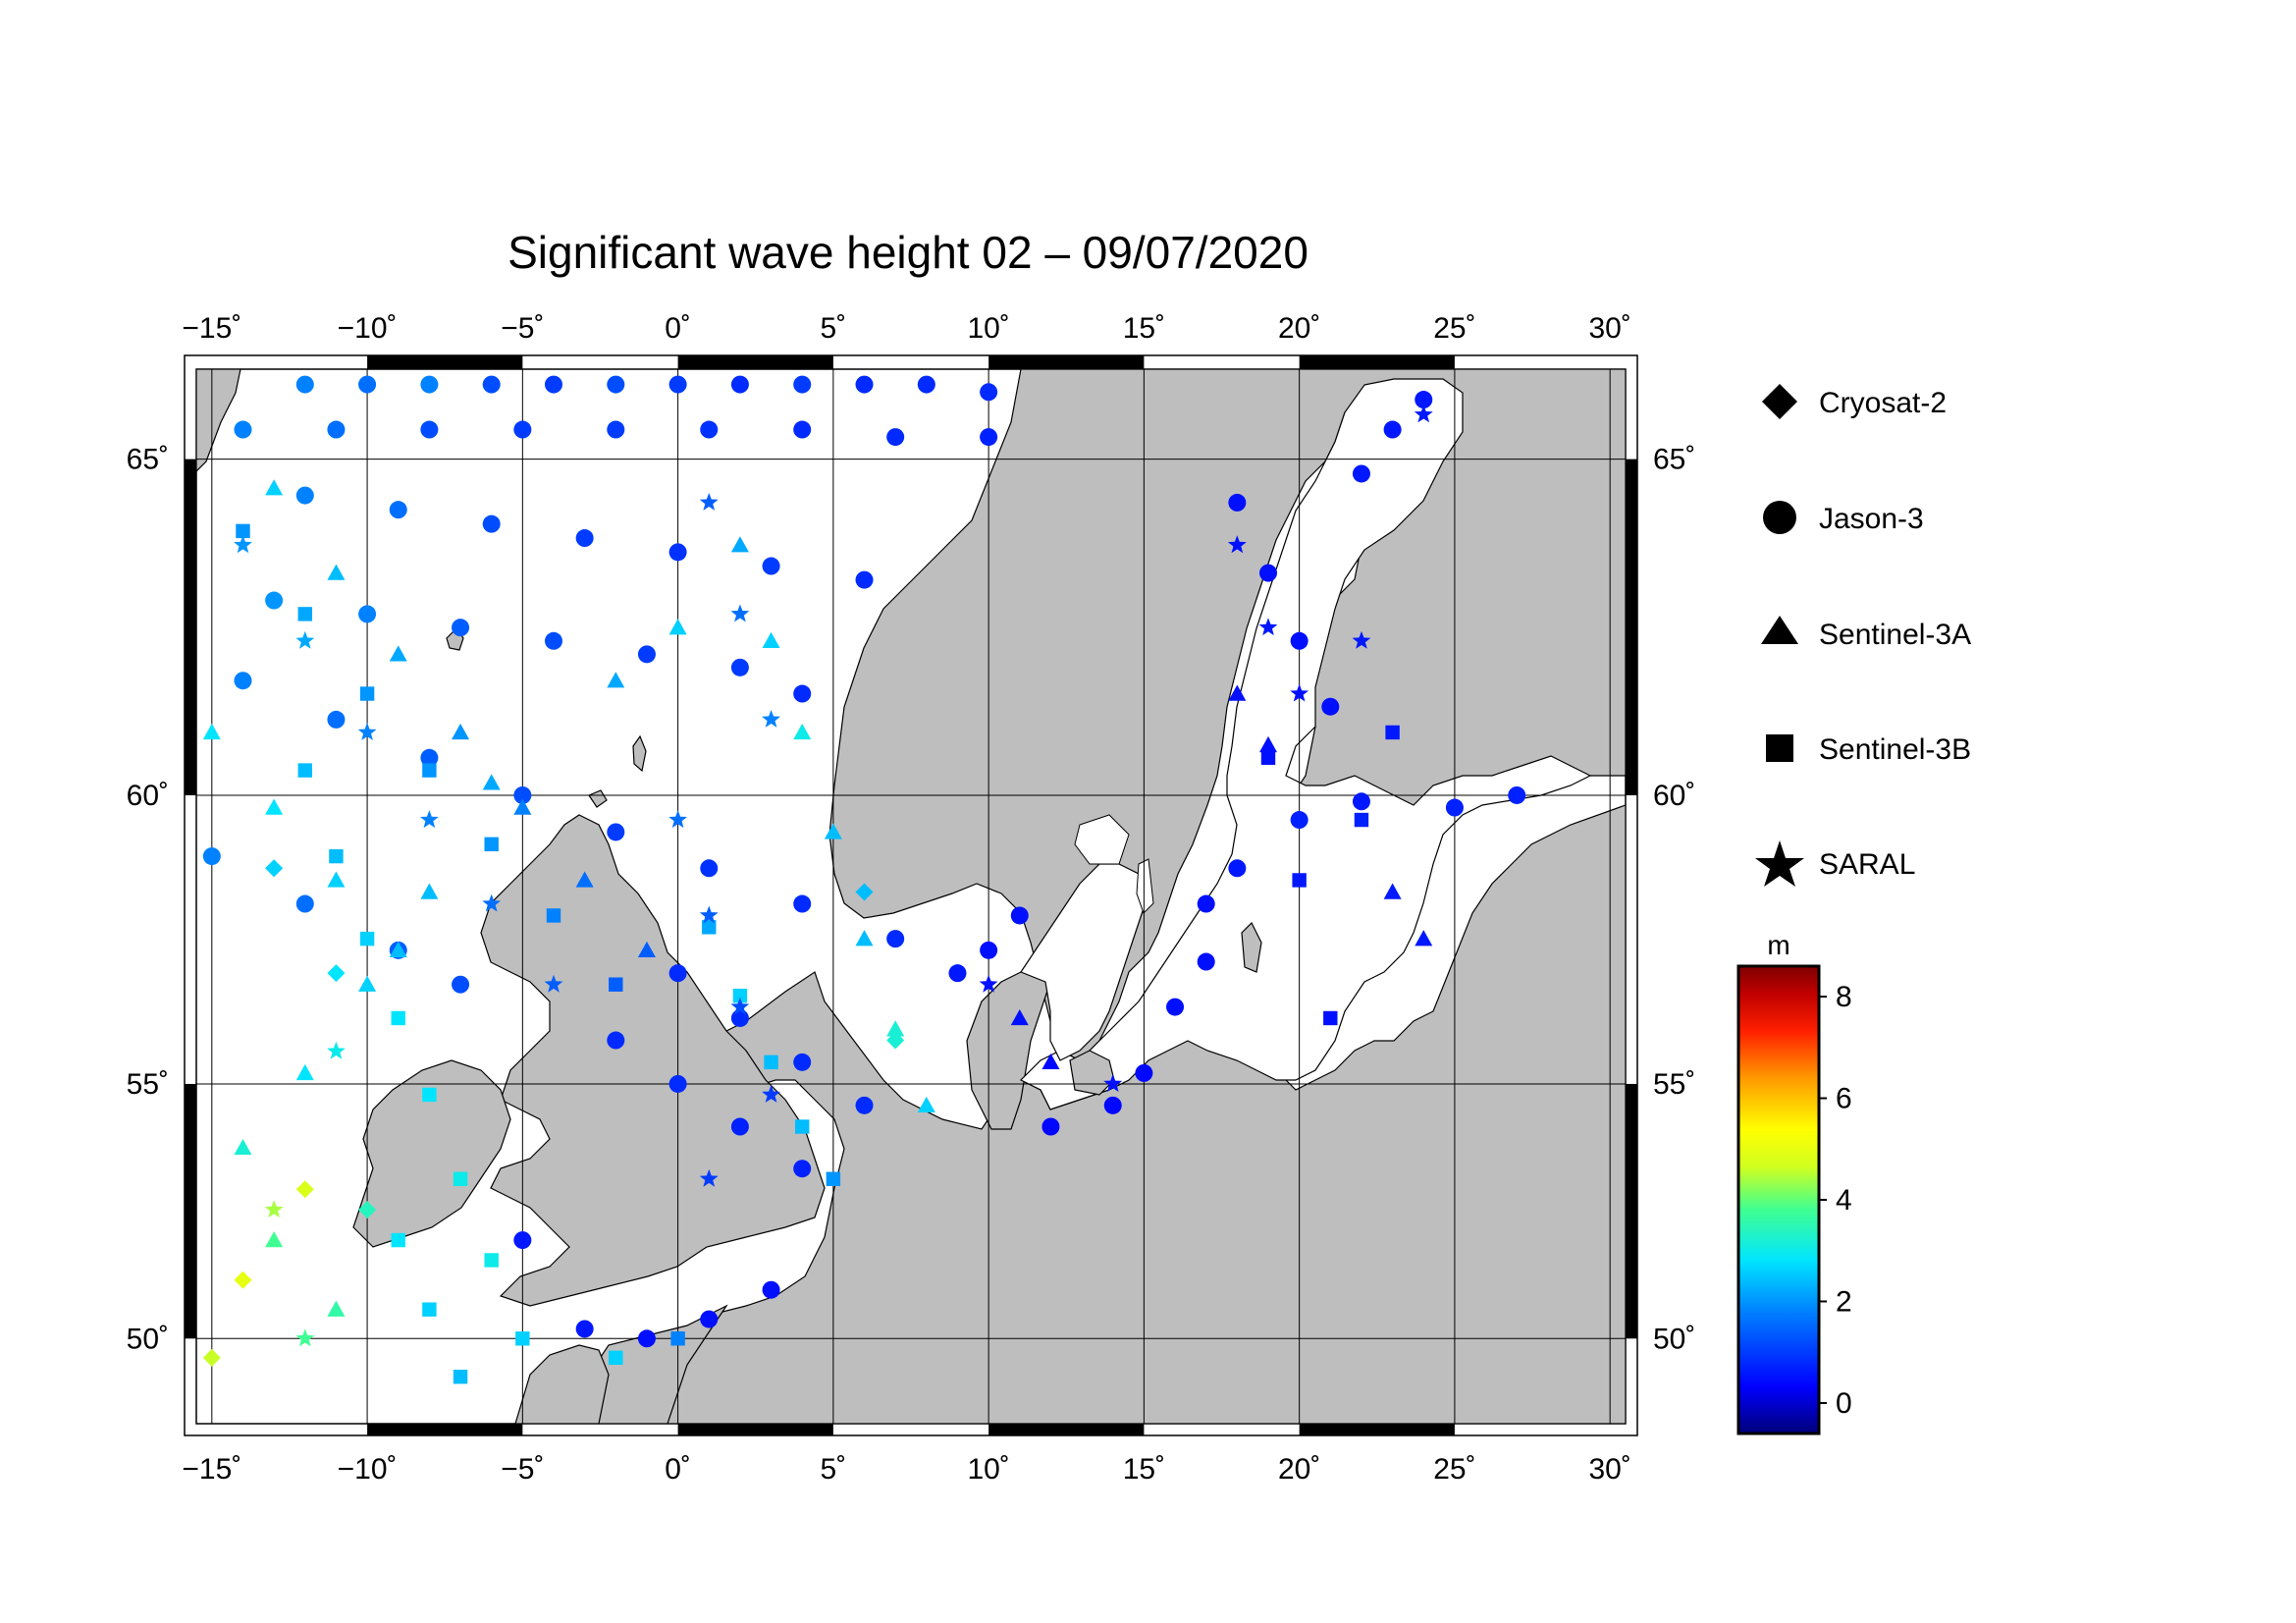 Image resolution: width=2296 pixels, height=1623 pixels. I want to click on square-icon, so click(1779, 748).